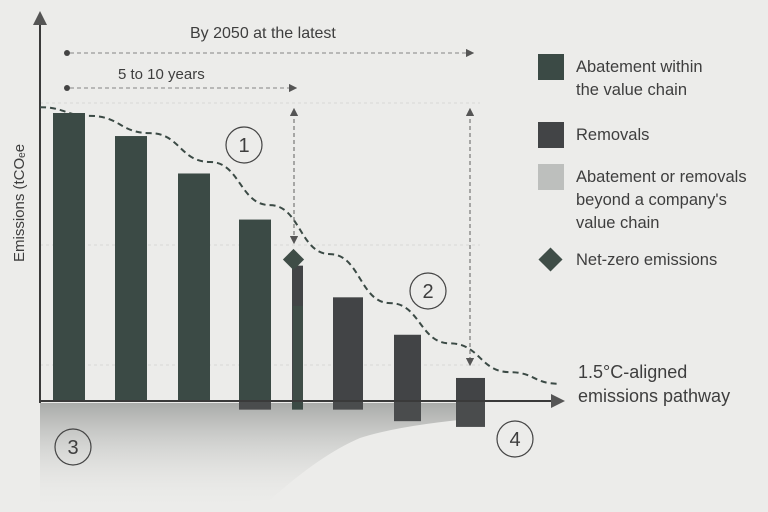 The height and width of the screenshot is (512, 768). I want to click on timeline-short: 5 to 10 years, so click(181, 79).